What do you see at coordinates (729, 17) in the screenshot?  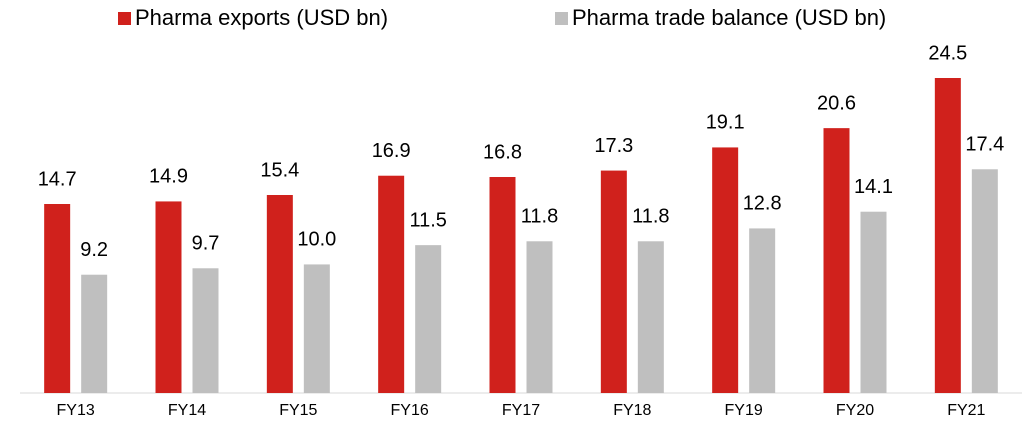 I see `legend-label: Pharma trade balance (USD bn)` at bounding box center [729, 17].